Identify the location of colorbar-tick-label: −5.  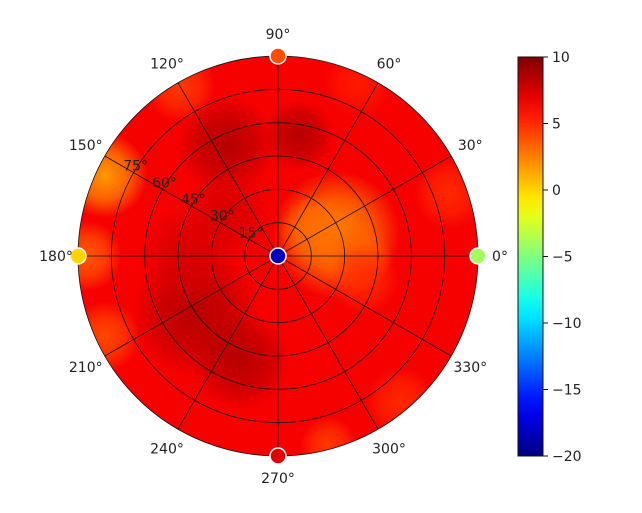
(562, 258).